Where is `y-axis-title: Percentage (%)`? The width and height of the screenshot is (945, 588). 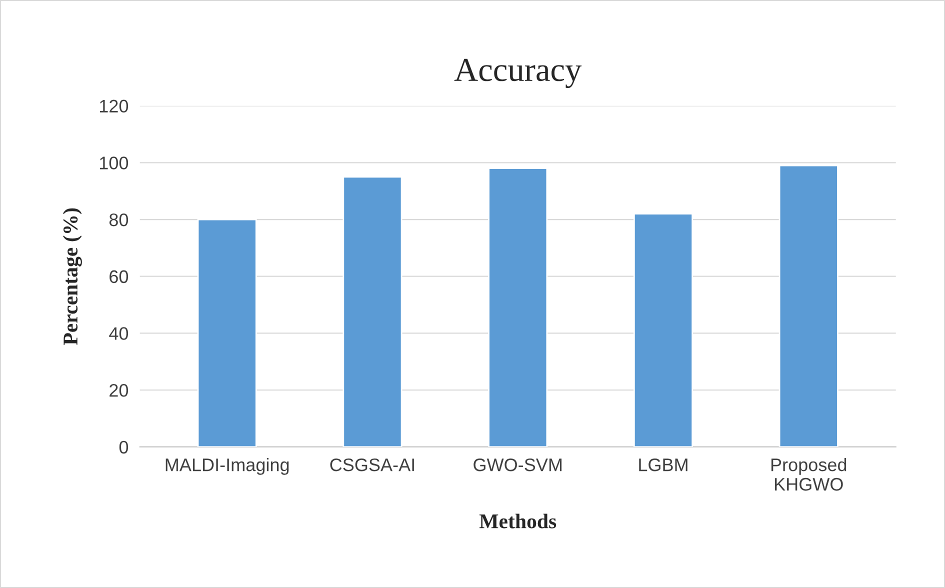
y-axis-title: Percentage (%) is located at coordinates (72, 276).